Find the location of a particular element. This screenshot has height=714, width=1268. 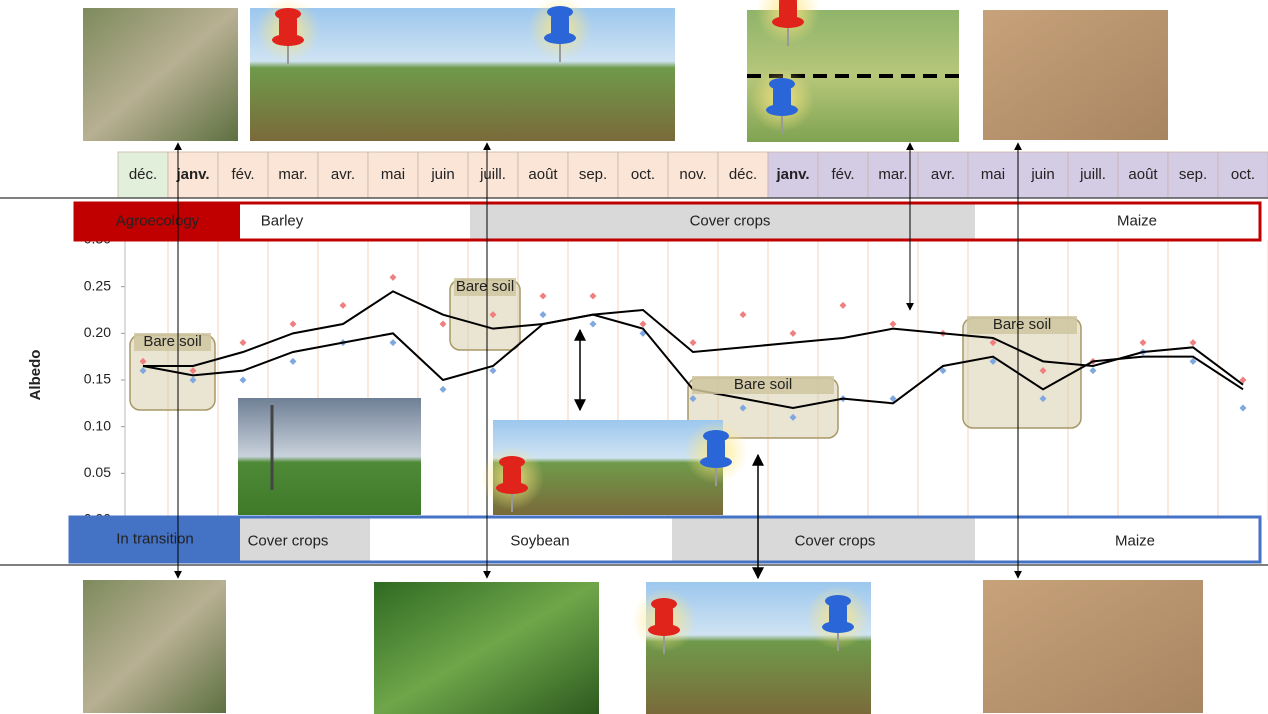

crop-label: Soybean is located at coordinates (539, 540).